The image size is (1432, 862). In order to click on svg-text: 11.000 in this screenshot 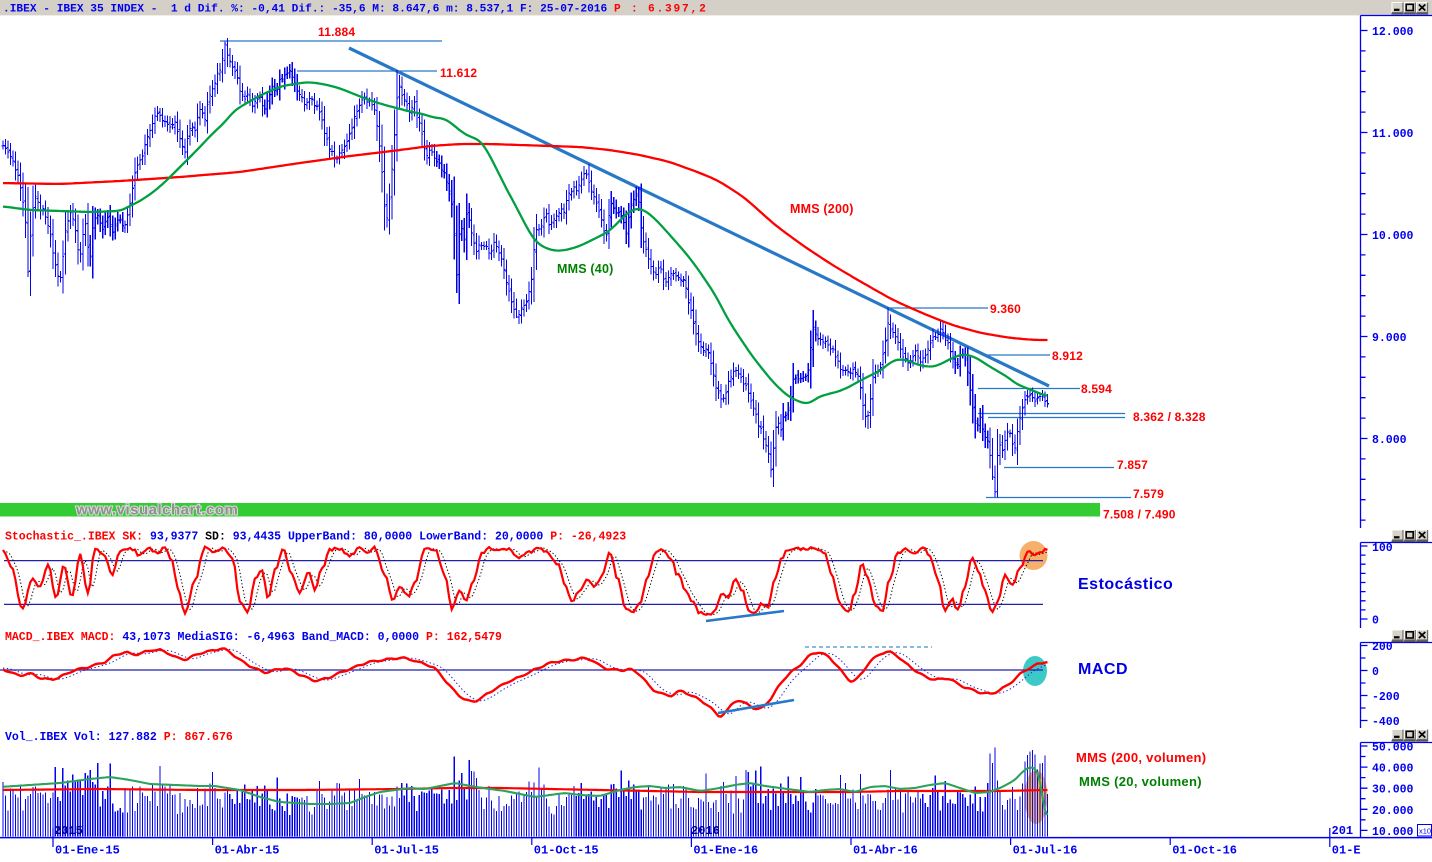, I will do `click(1393, 134)`.